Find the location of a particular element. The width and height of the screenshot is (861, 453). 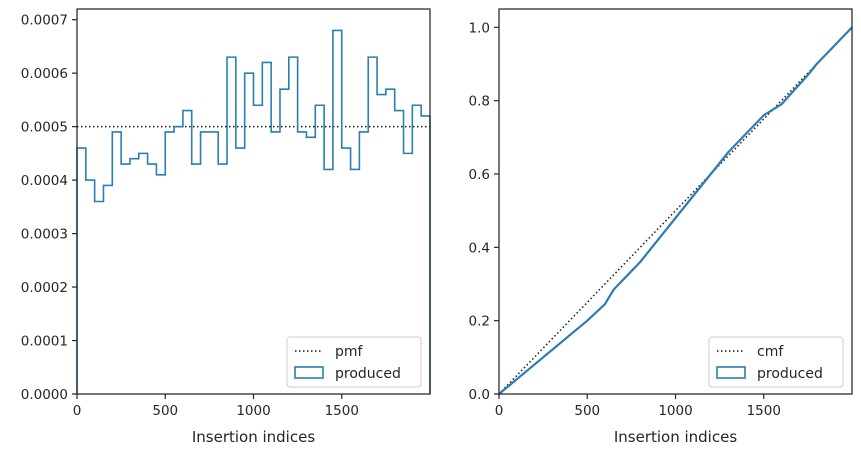

y-tick-label: 0.0003 is located at coordinates (44, 235).